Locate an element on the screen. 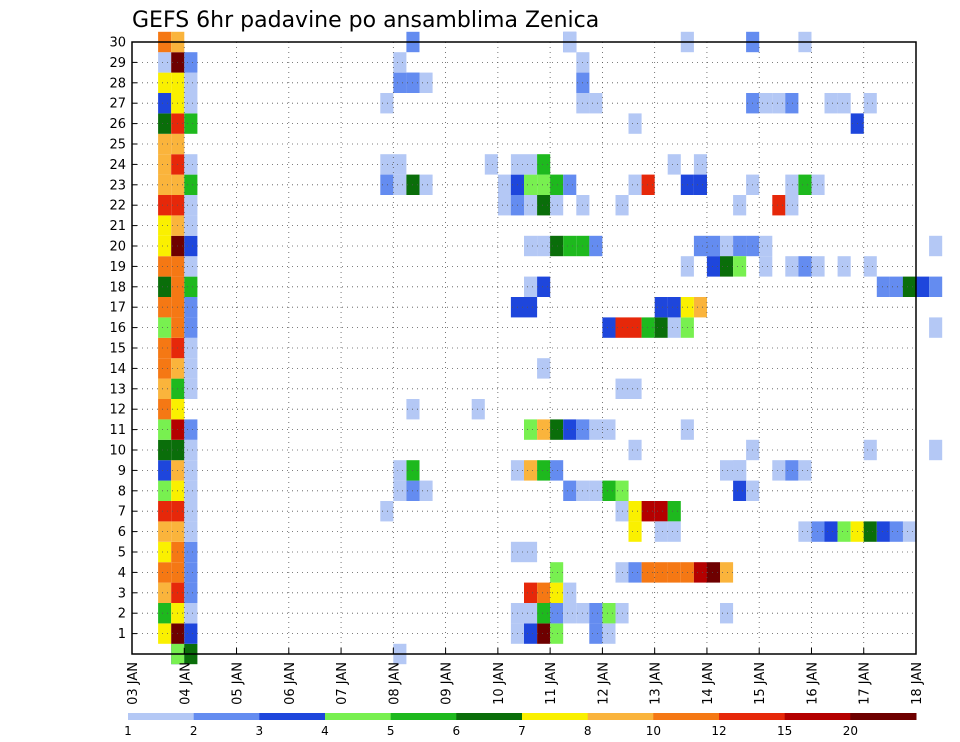 This screenshot has height=742, width=960. y-tick-label: 6 is located at coordinates (122, 532).